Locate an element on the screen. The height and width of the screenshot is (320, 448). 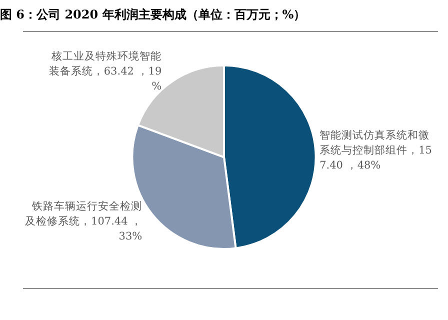
chart-title: 图 6：公司 2020 年利润主要构成（单位：百万元；%） is located at coordinates (153, 14).